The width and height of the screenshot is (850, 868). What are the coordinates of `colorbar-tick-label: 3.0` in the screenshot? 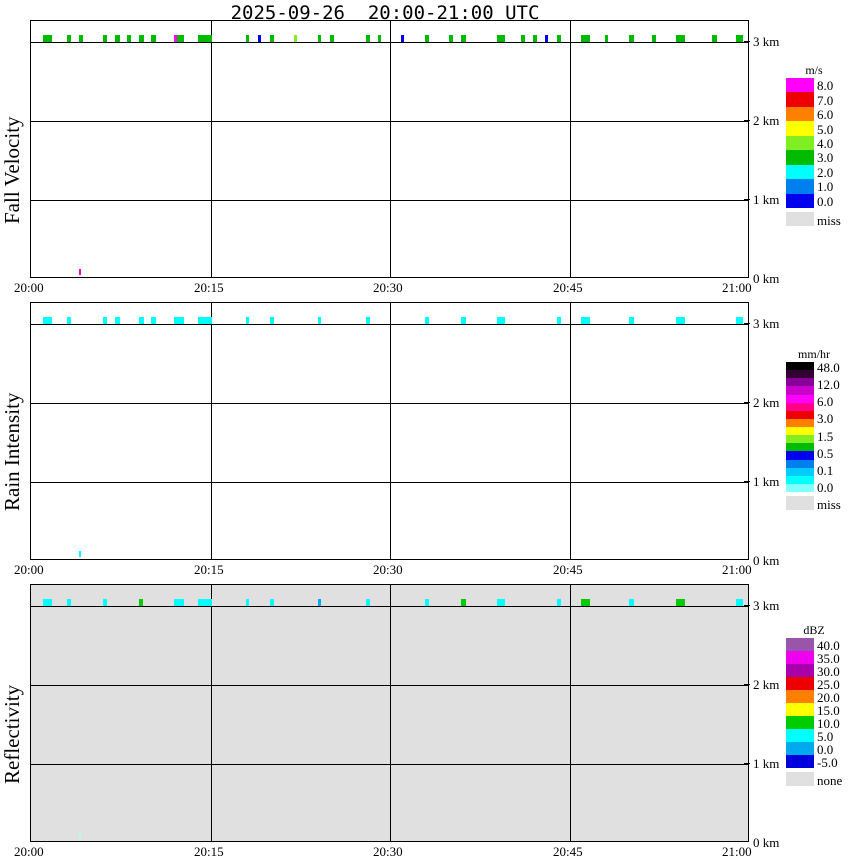 It's located at (825, 158).